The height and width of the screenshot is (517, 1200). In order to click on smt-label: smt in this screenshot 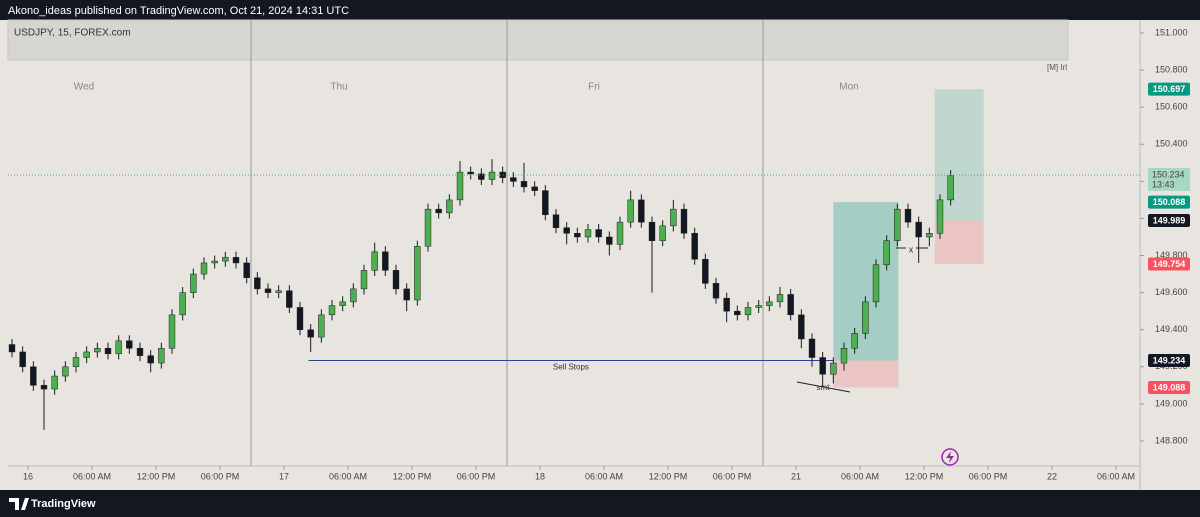, I will do `click(824, 387)`.